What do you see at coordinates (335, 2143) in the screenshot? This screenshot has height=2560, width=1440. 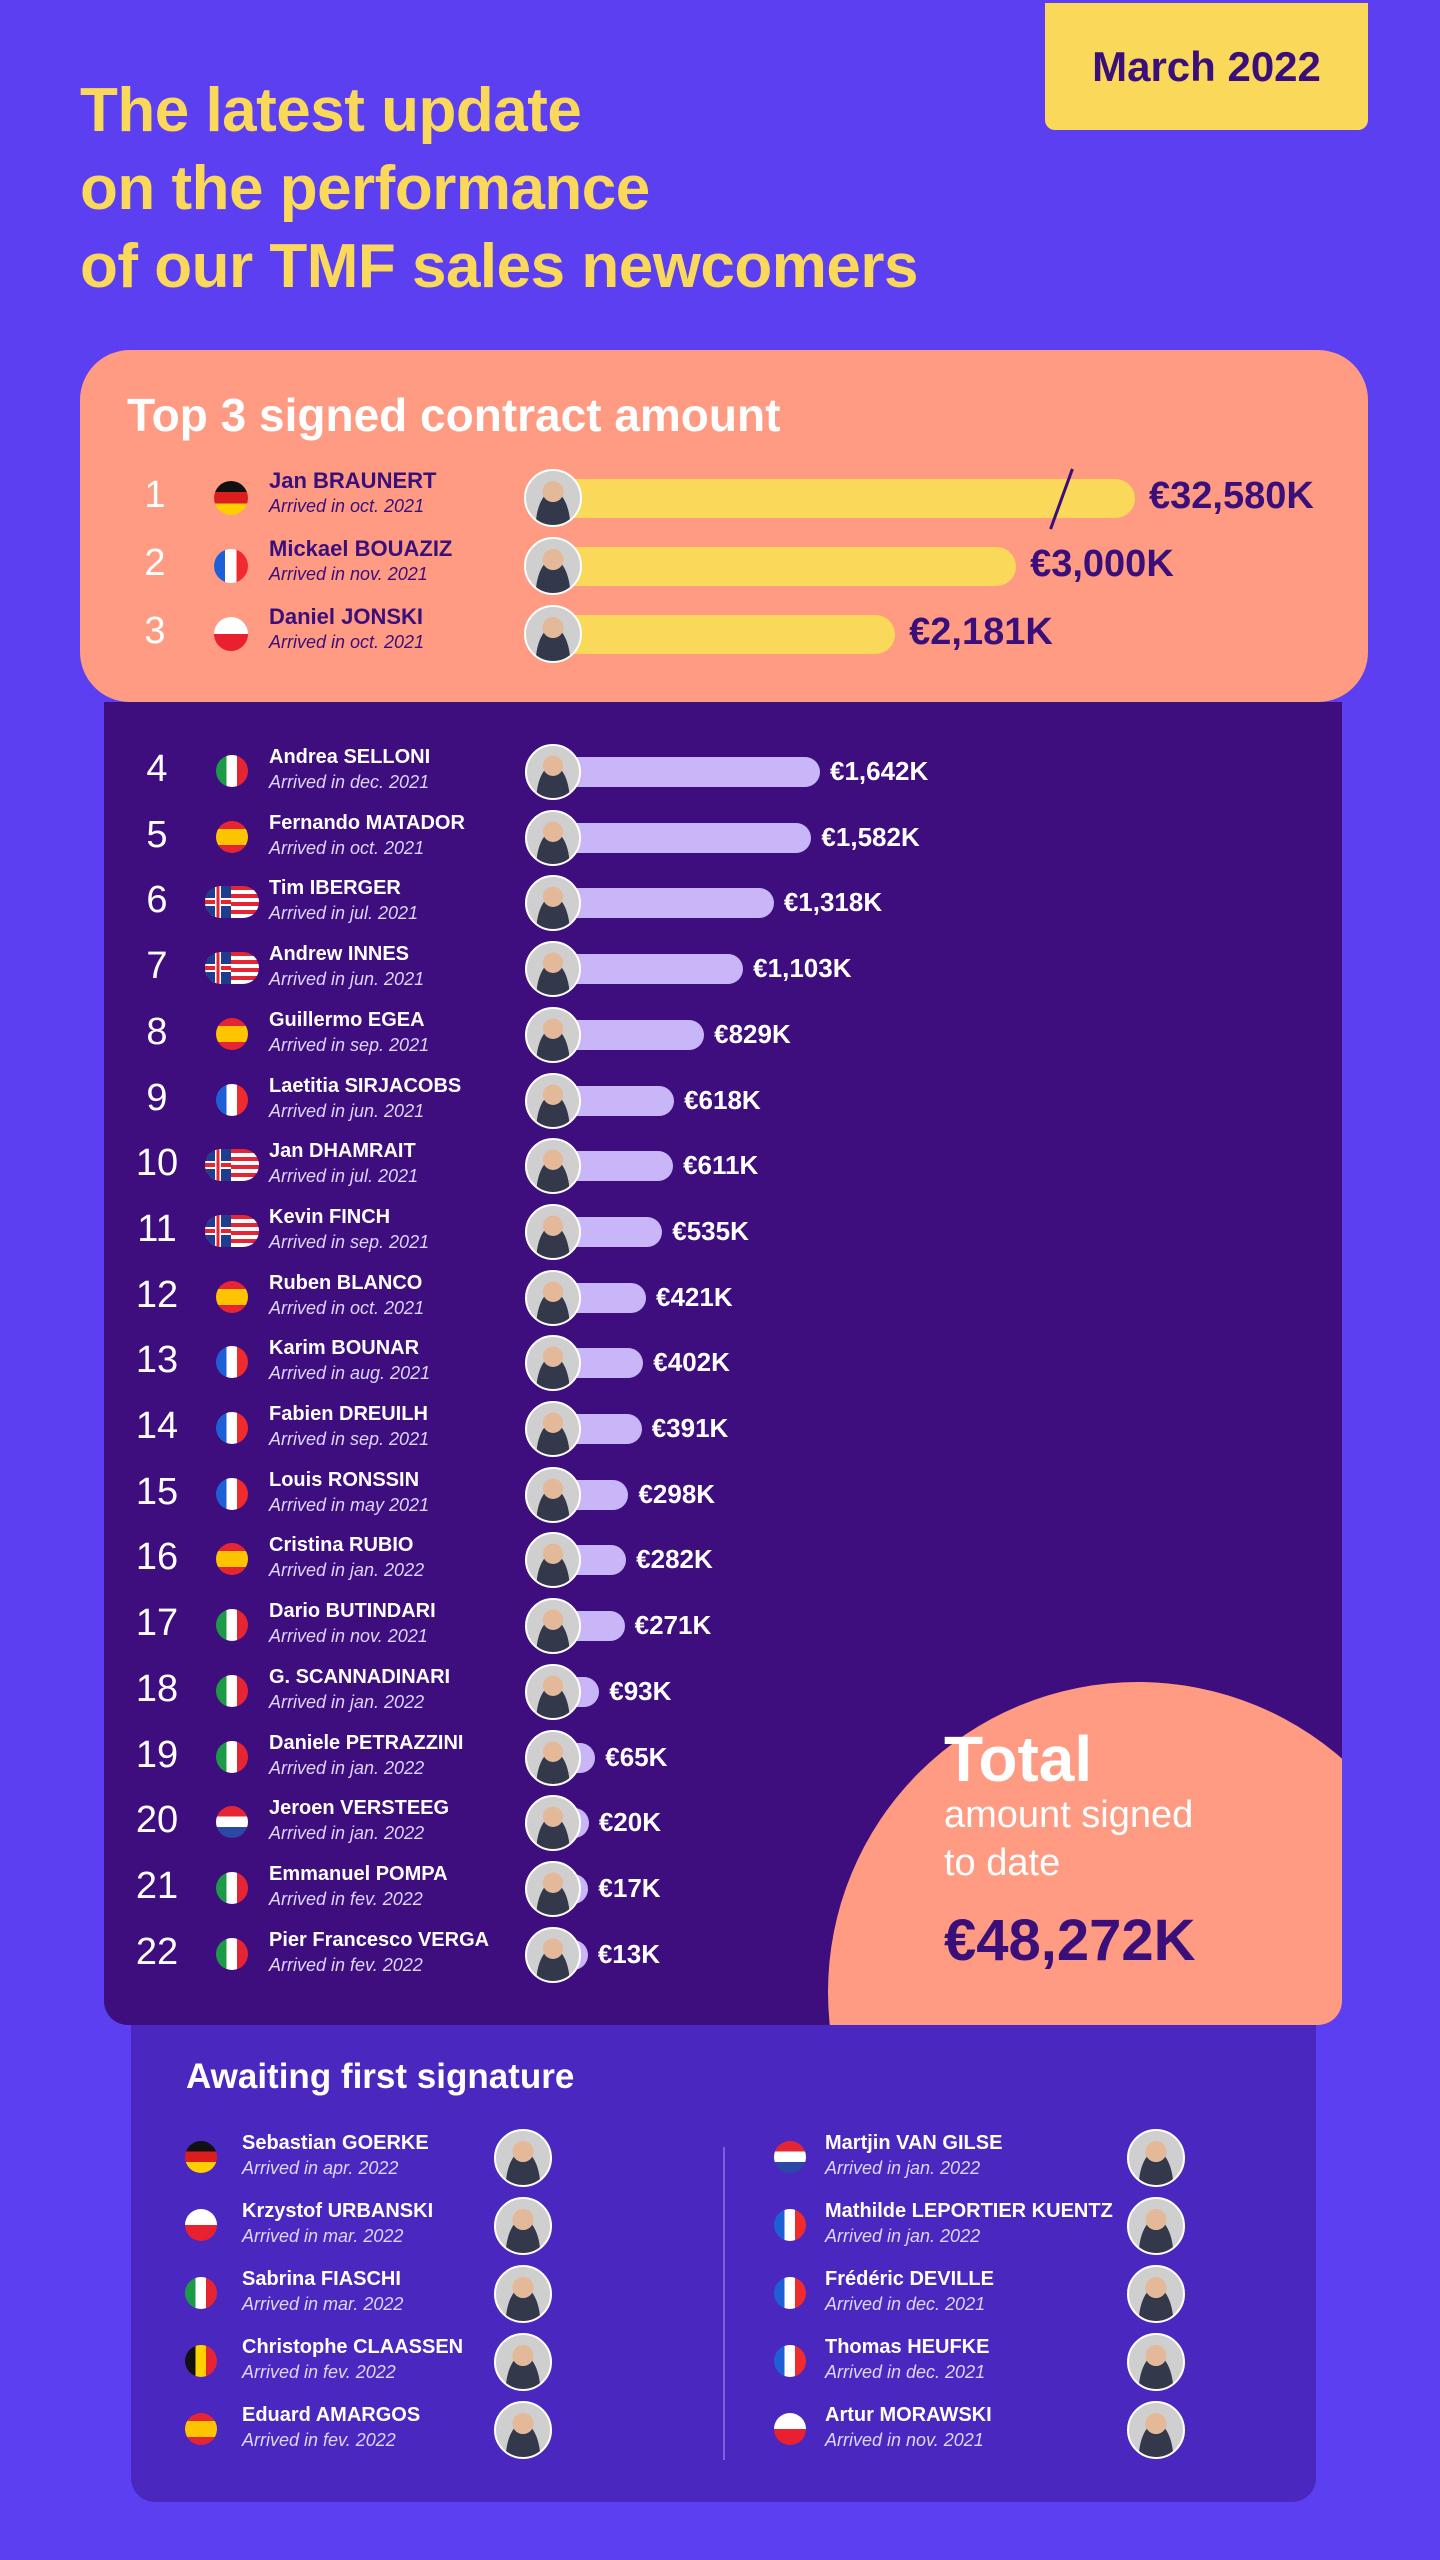 I see `person-name: Sebastian GOERKE` at bounding box center [335, 2143].